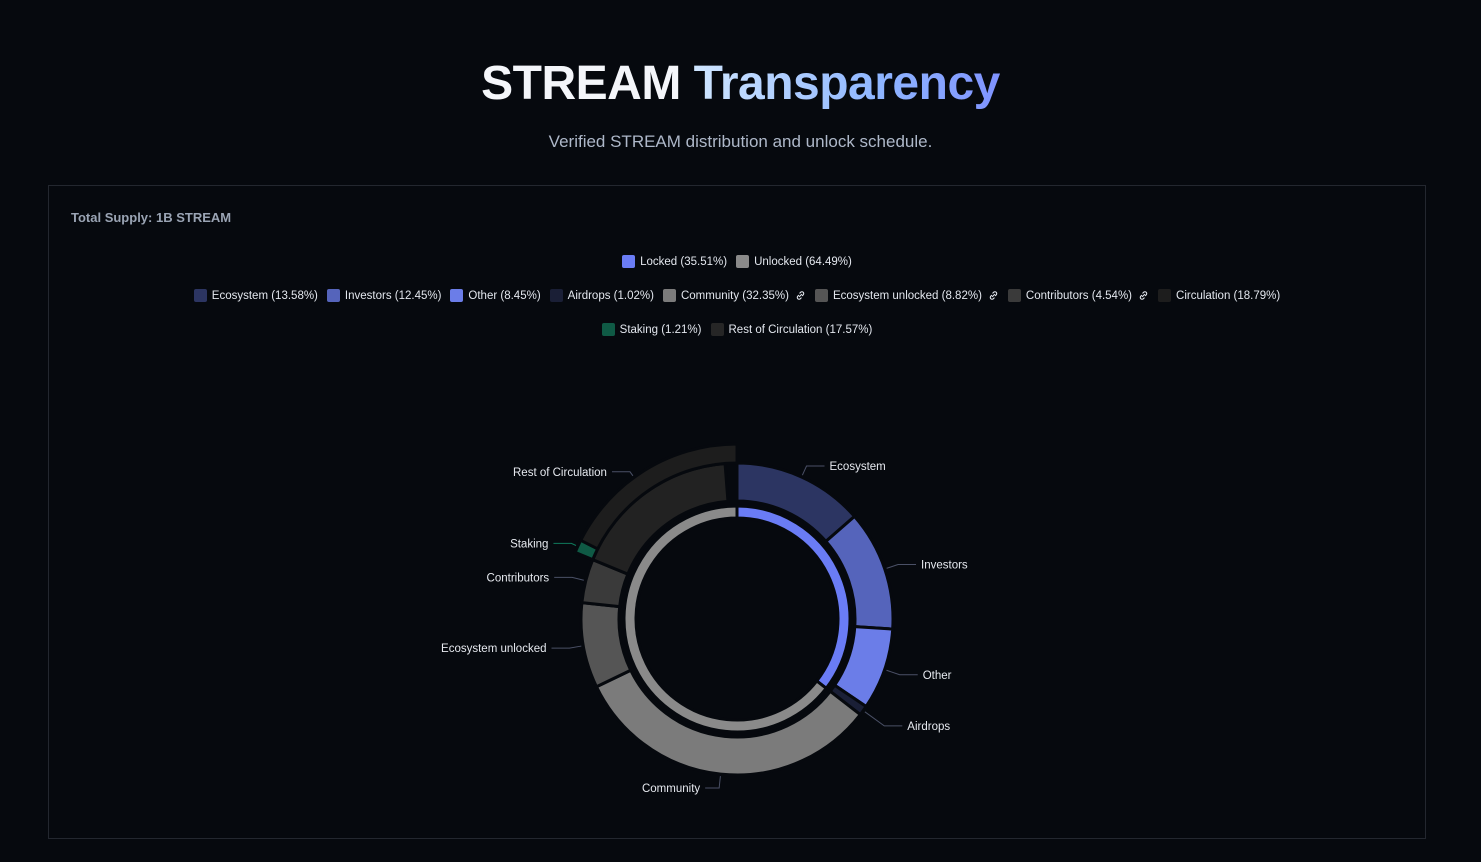  What do you see at coordinates (608, 329) in the screenshot?
I see `legend-swatch-staking` at bounding box center [608, 329].